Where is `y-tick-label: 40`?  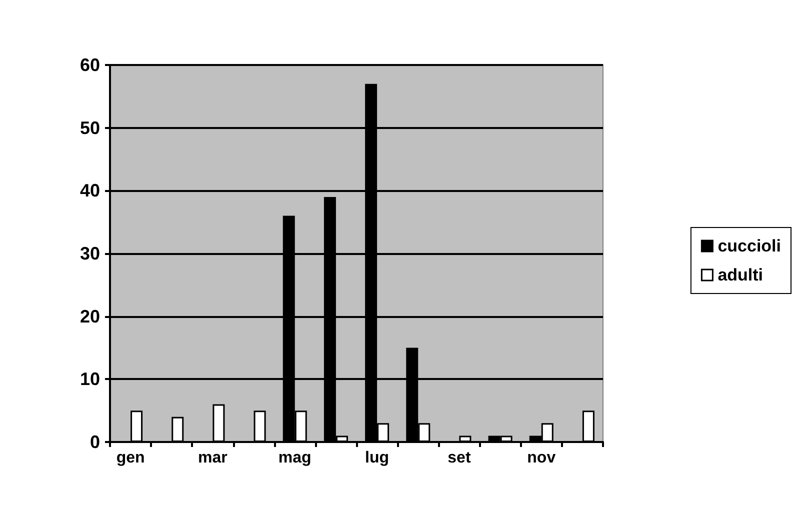
y-tick-label: 40 is located at coordinates (90, 190).